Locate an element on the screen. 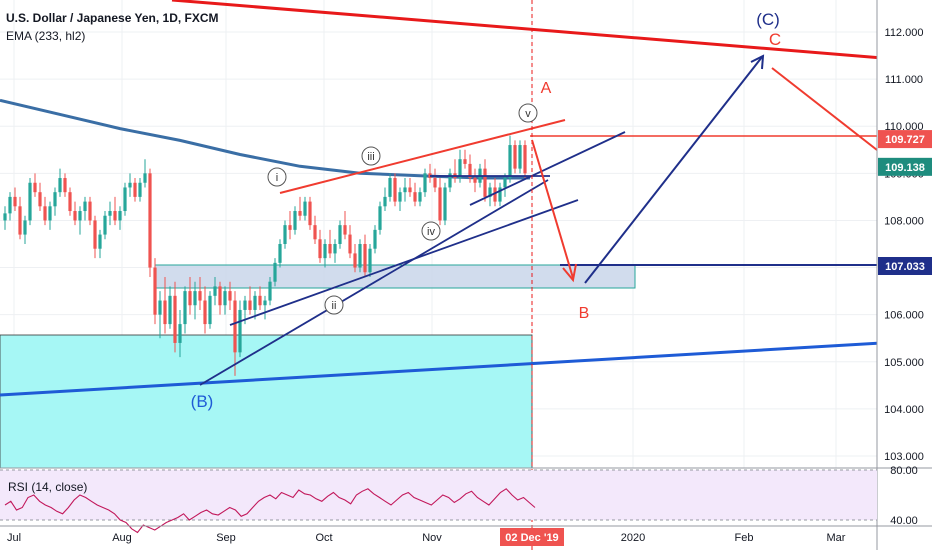 The width and height of the screenshot is (932, 550). price-axis is located at coordinates (904, 234).